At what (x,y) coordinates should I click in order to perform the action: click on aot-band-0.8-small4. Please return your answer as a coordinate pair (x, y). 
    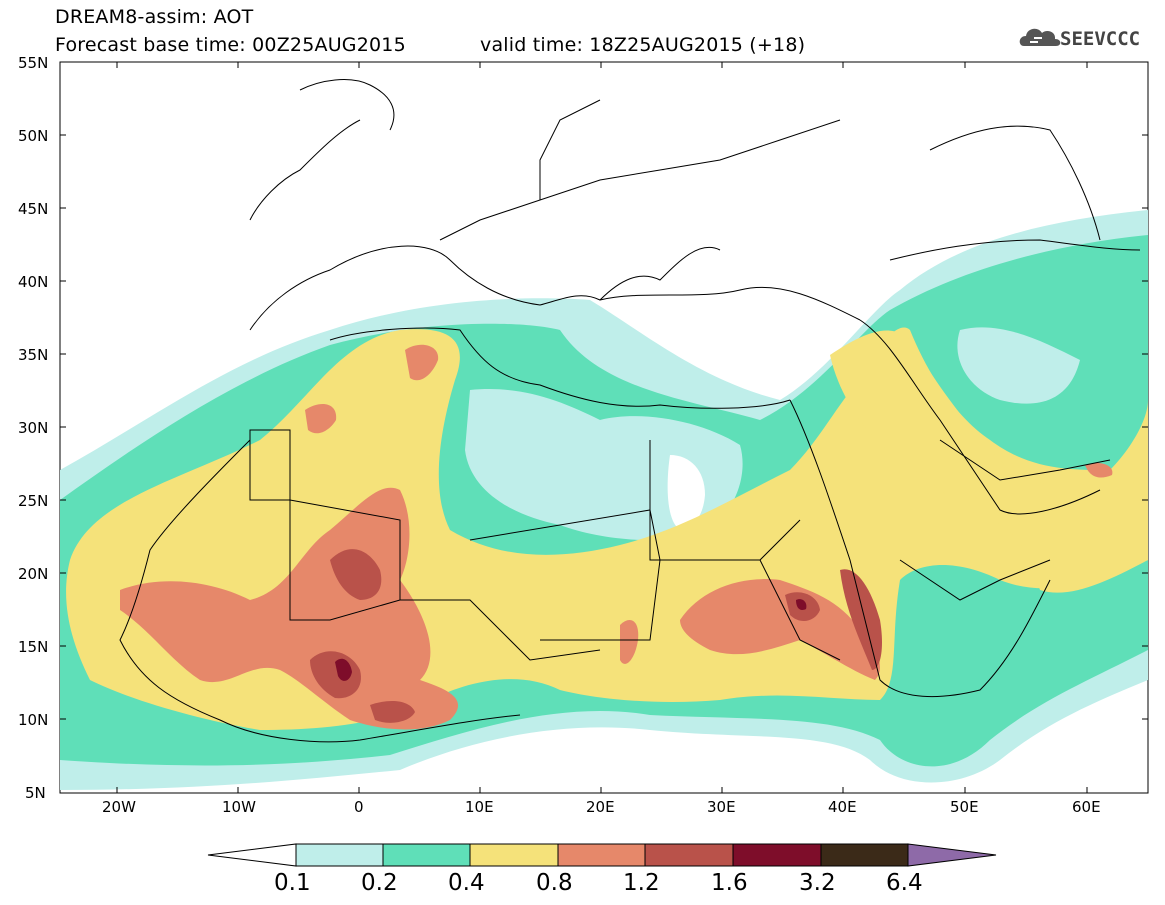
    Looking at the image, I should click on (1099, 470).